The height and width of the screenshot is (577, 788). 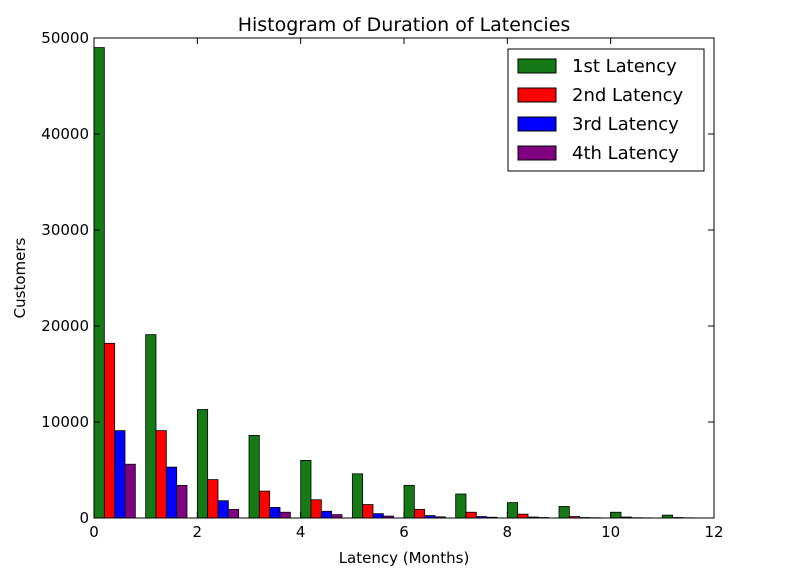 What do you see at coordinates (94, 532) in the screenshot?
I see `x-tick-label: 0` at bounding box center [94, 532].